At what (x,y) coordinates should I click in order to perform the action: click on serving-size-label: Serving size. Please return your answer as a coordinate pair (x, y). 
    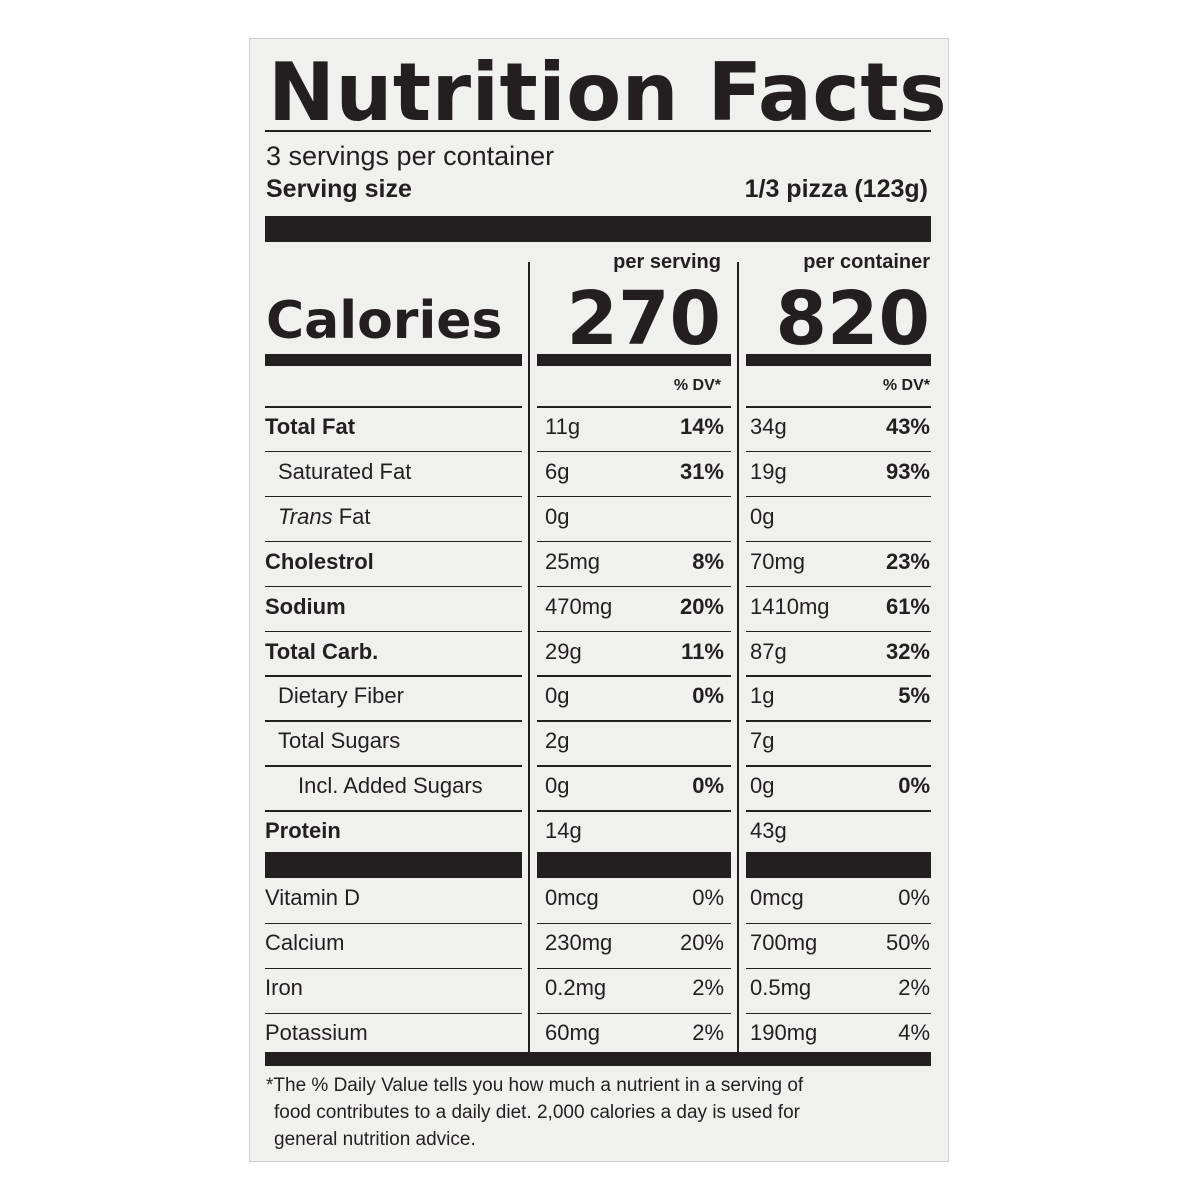
    Looking at the image, I should click on (339, 189).